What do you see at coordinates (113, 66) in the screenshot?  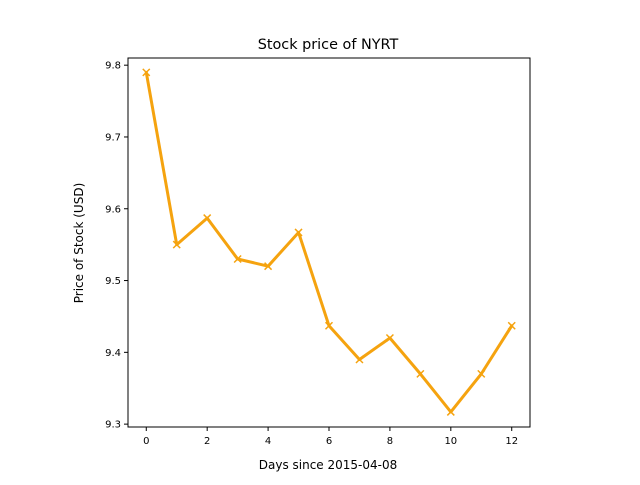 I see `y-tick-label: 9.8` at bounding box center [113, 66].